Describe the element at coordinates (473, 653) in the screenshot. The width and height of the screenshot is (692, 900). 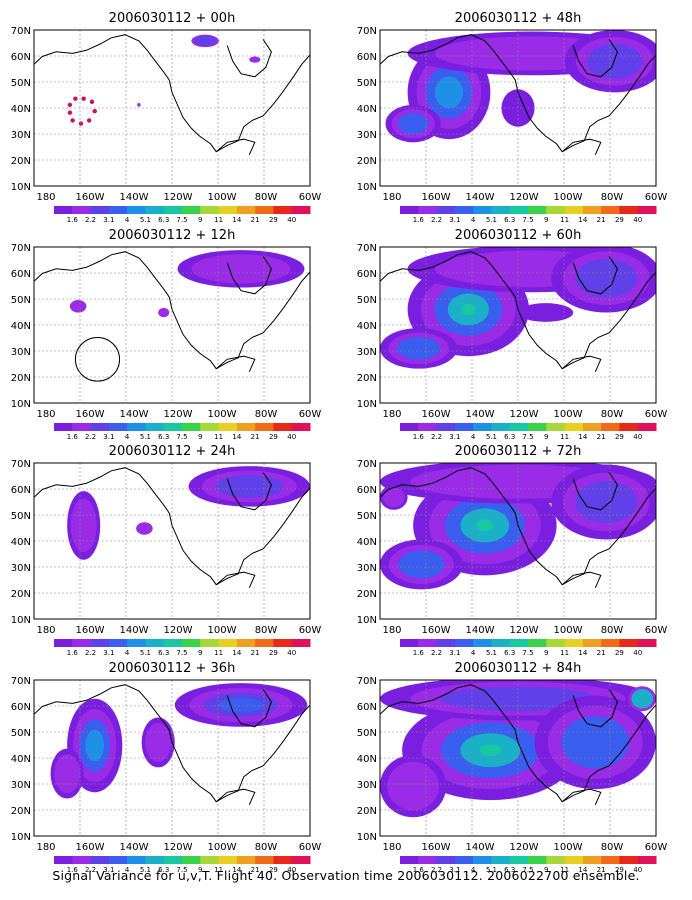
I see `colorbar-label: 4` at that location.